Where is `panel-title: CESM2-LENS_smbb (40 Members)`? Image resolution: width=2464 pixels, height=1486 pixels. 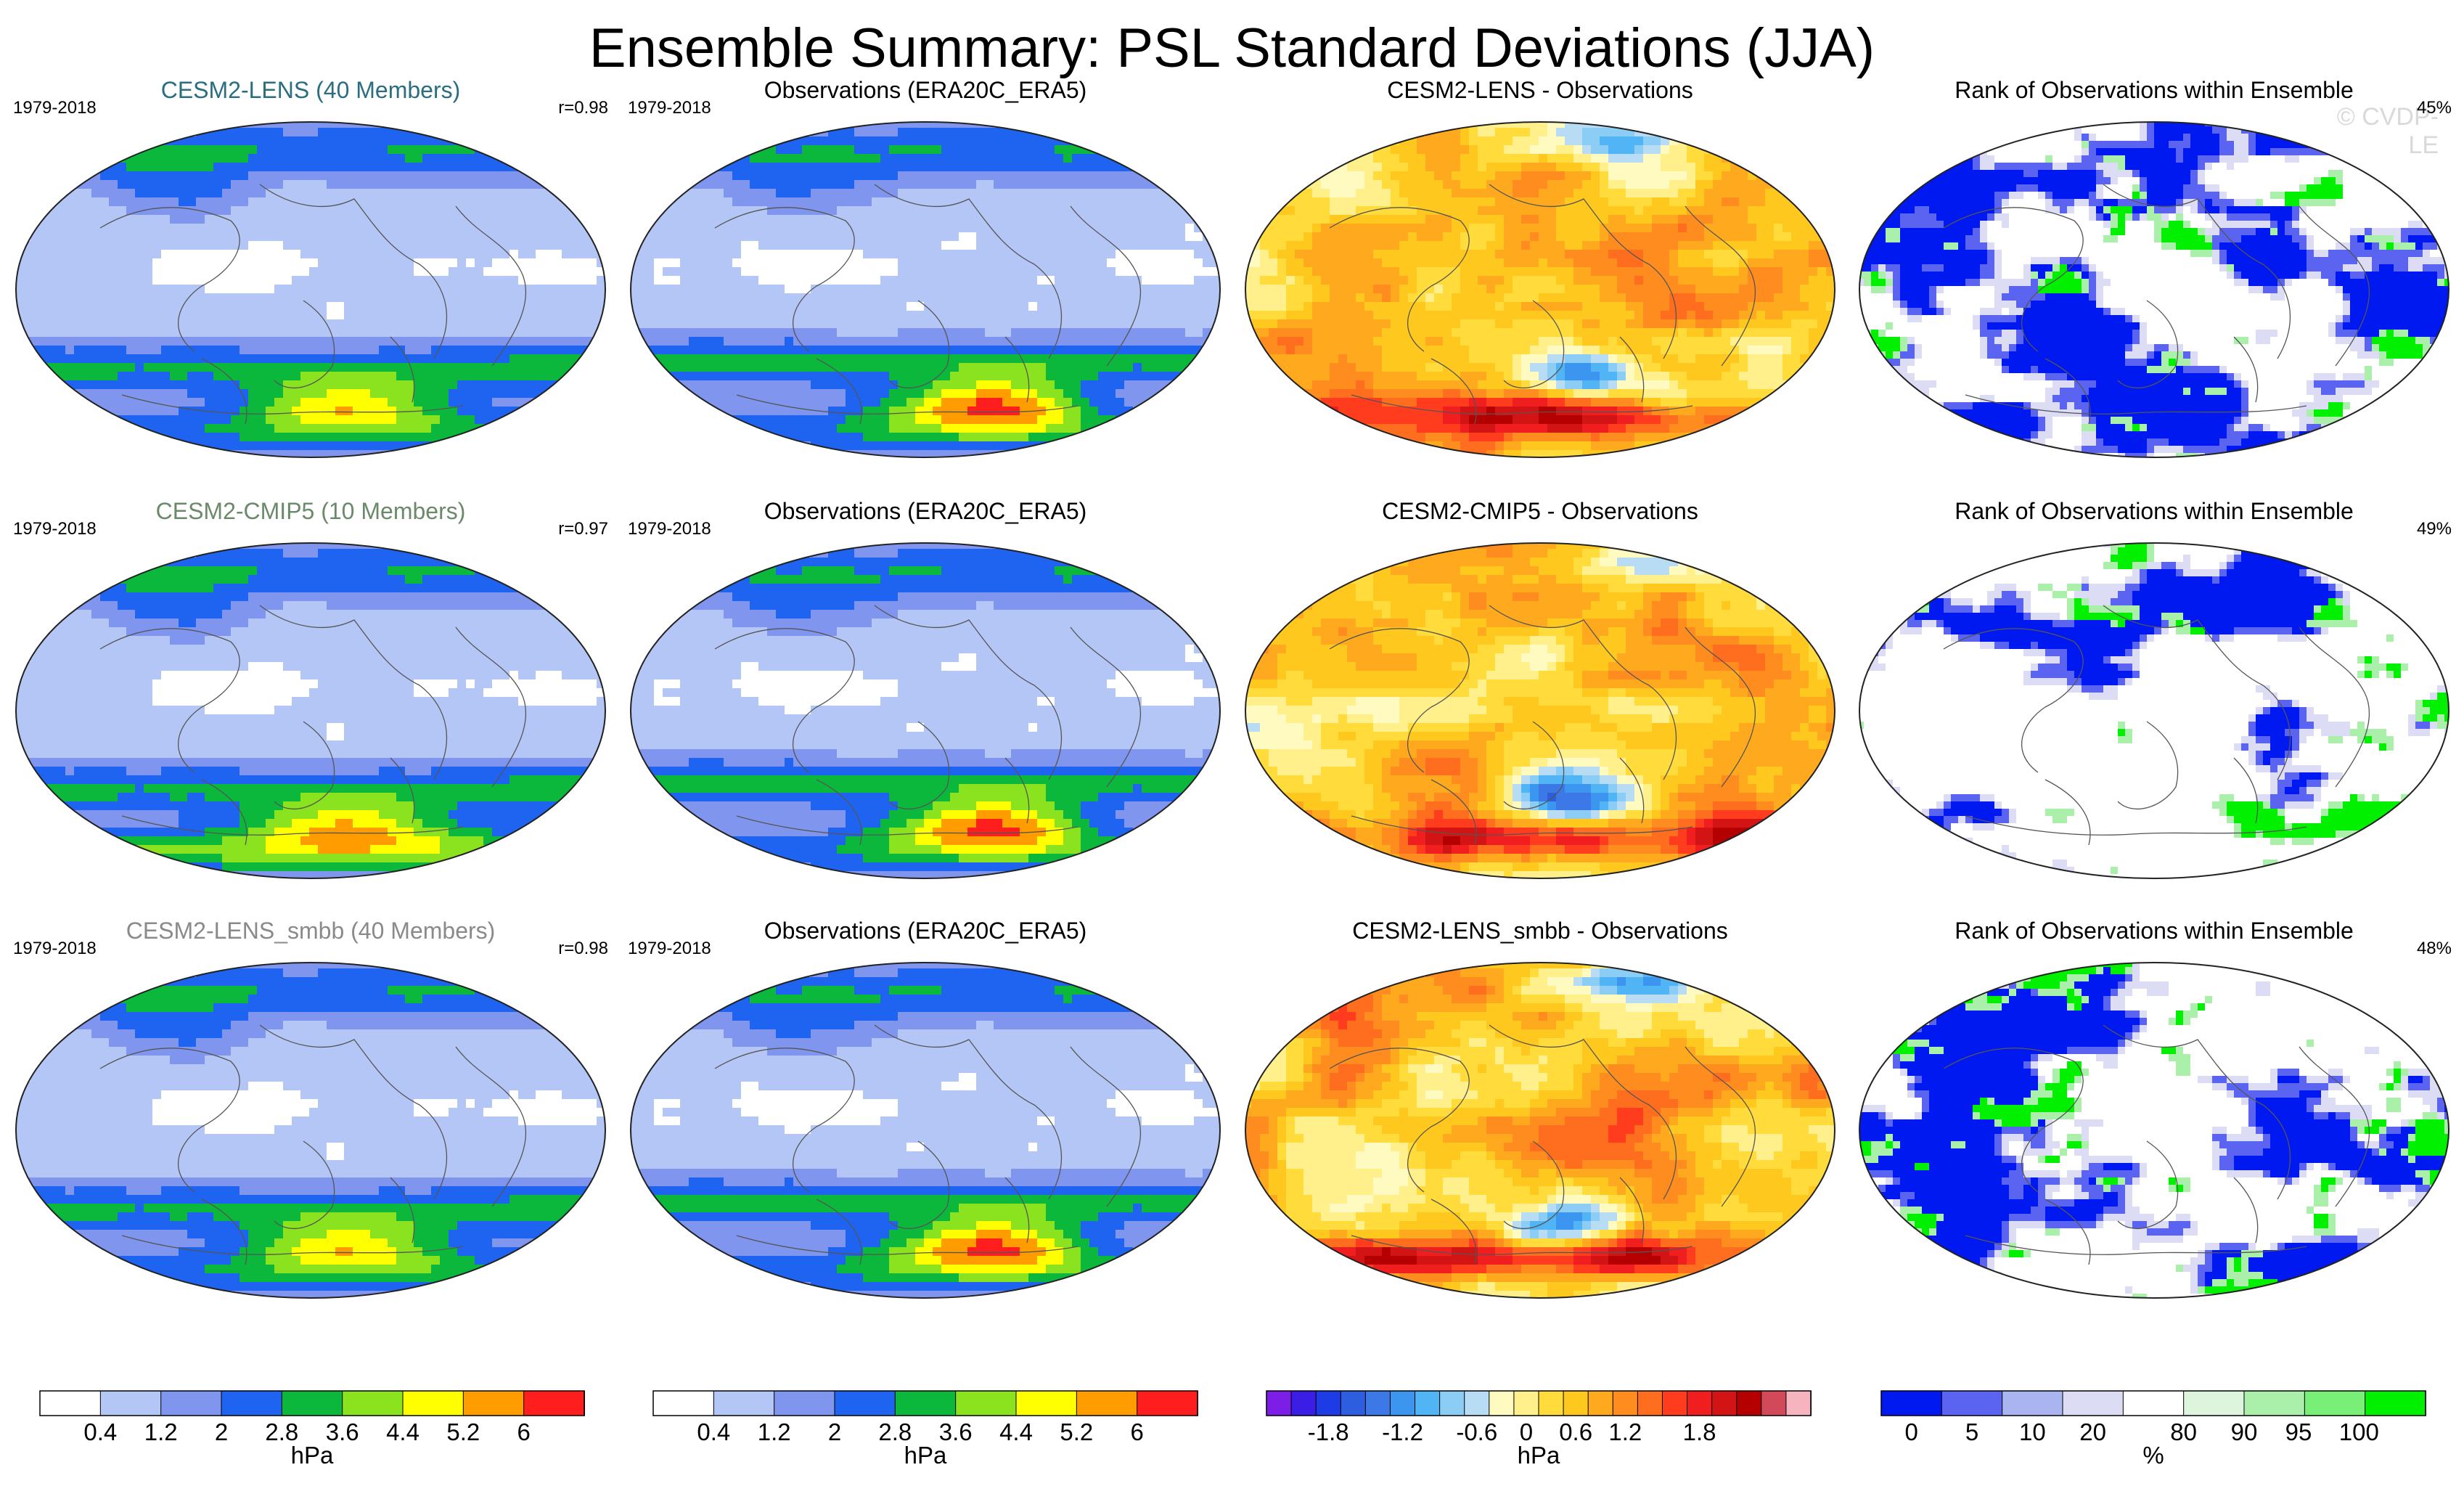
panel-title: CESM2-LENS_smbb (40 Members) is located at coordinates (310, 930).